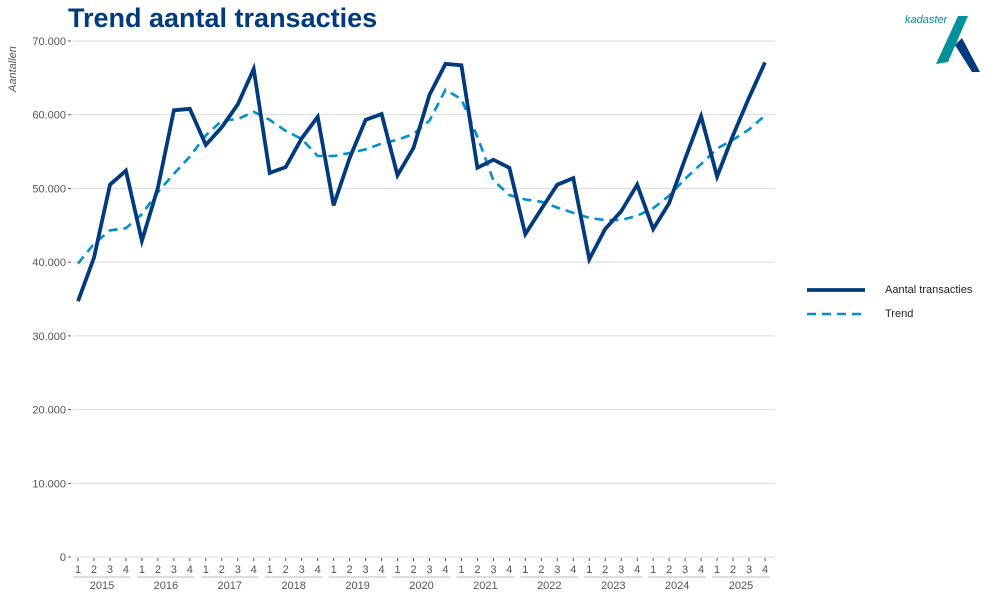  What do you see at coordinates (49, 189) in the screenshot?
I see `y-tick-label: 50.000` at bounding box center [49, 189].